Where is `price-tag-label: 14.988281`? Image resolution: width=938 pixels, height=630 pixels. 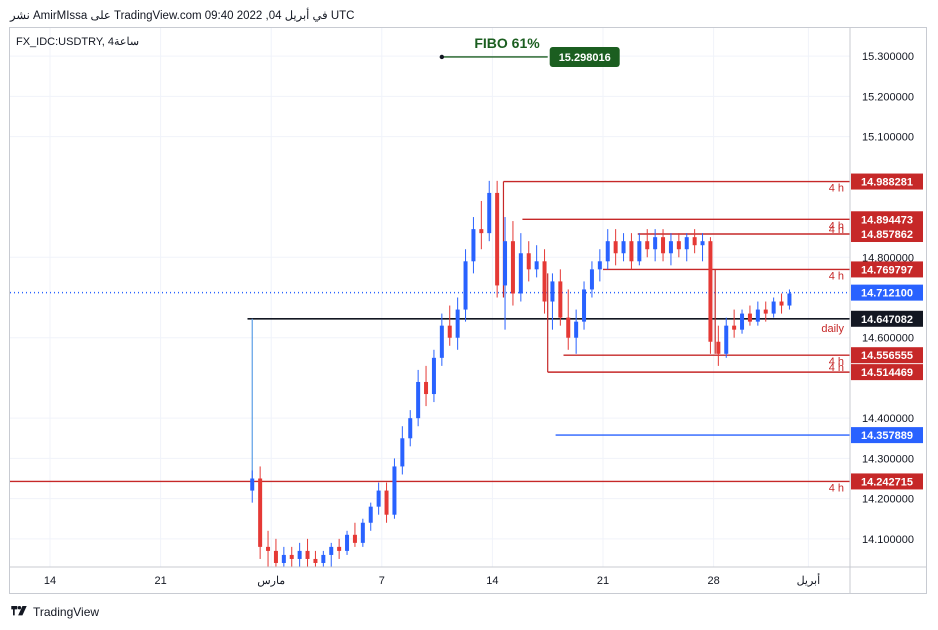
price-tag-label: 14.988281 is located at coordinates (887, 183).